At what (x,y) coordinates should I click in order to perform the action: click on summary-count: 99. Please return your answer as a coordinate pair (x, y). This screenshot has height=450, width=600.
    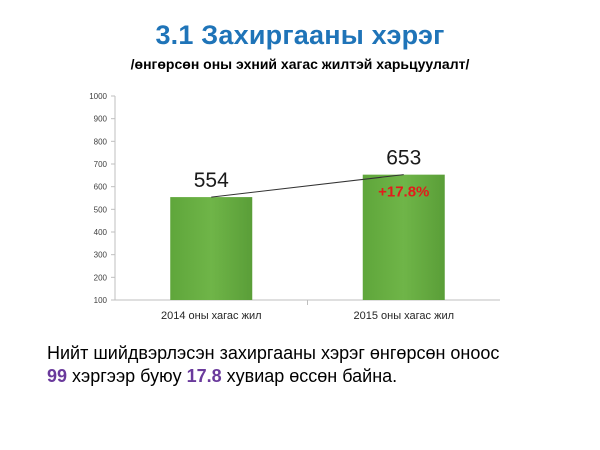
    Looking at the image, I should click on (57, 376).